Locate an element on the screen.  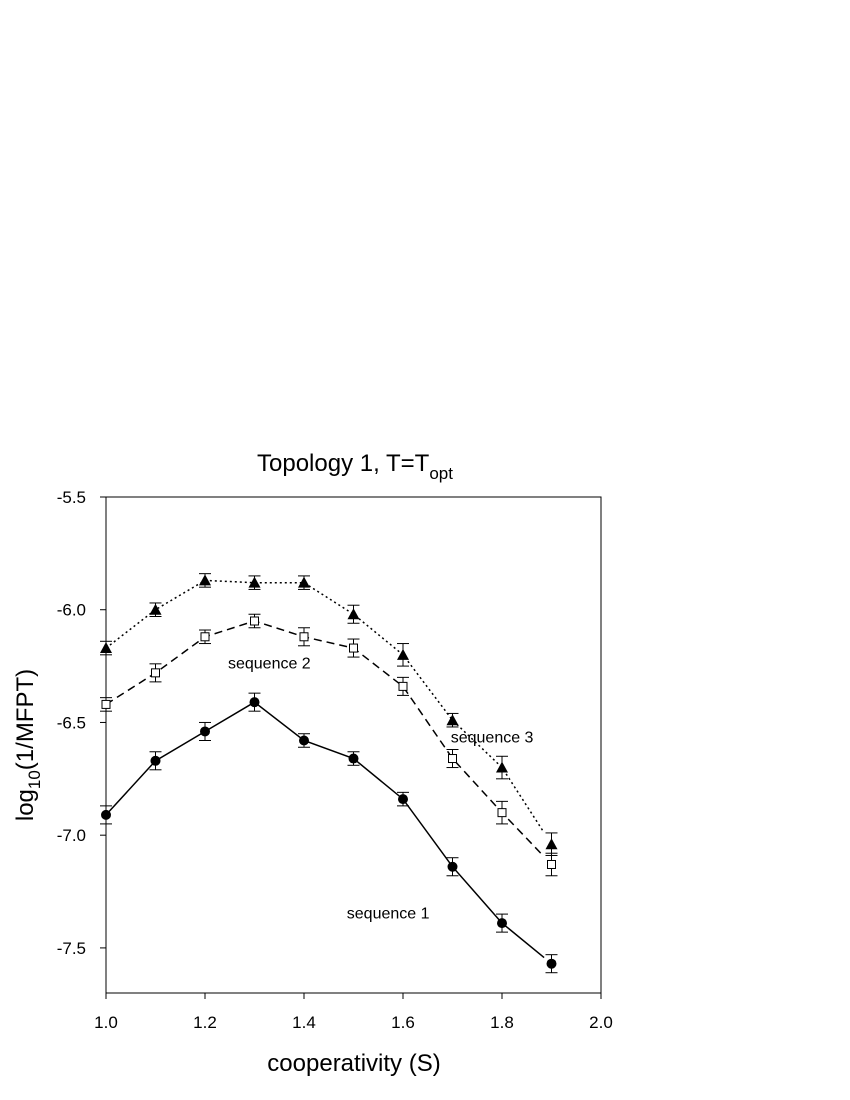
y-tick-label: -5.5 is located at coordinates (71, 497).